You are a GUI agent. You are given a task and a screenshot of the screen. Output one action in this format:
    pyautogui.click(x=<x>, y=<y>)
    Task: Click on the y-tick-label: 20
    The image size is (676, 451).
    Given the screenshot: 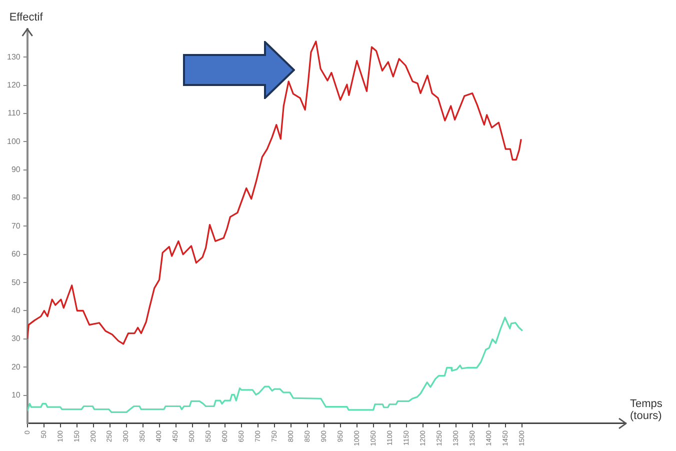 What is the action you would take?
    pyautogui.click(x=16, y=367)
    